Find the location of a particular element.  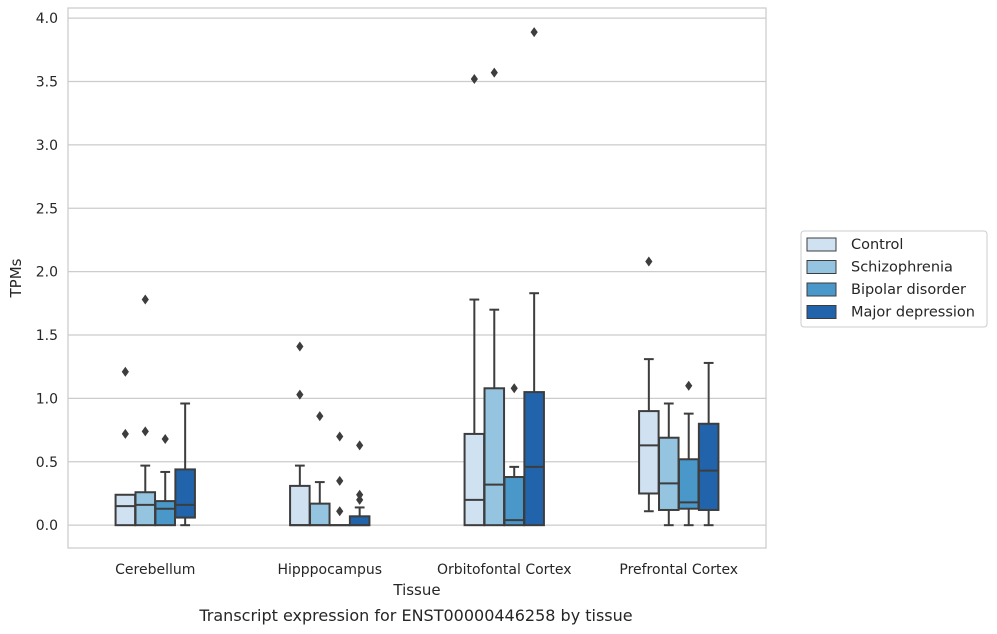

x-axis-label: Tissue is located at coordinates (416, 590).